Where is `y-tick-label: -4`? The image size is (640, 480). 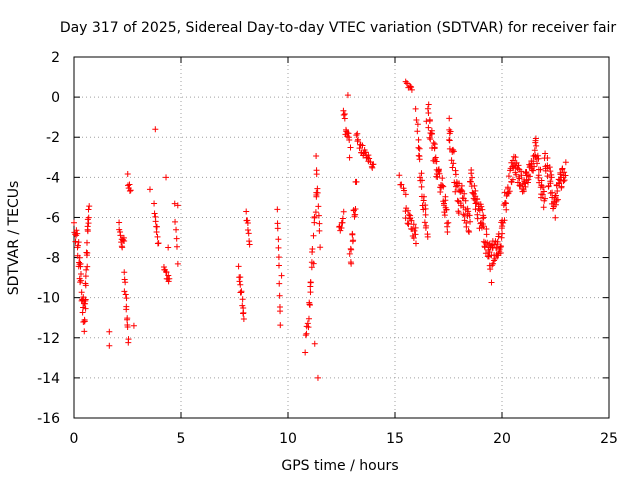 y-tick-label: -4 is located at coordinates (53, 178).